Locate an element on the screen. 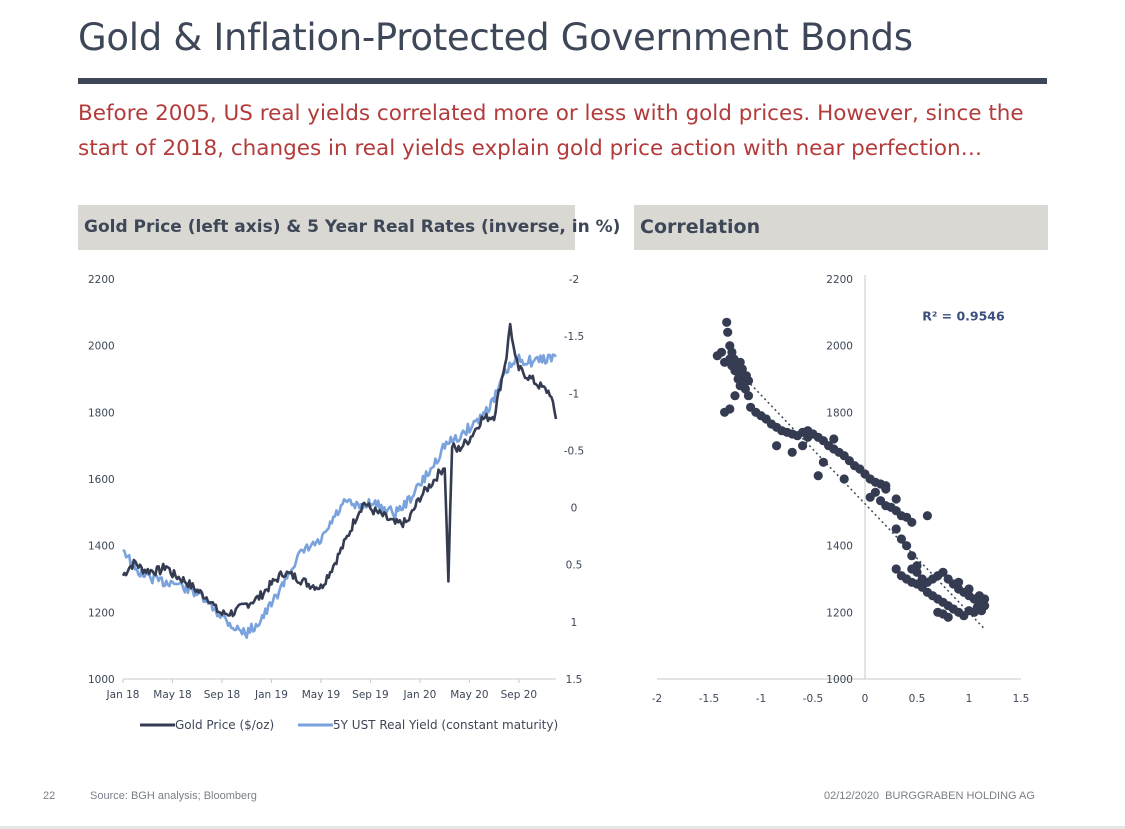 This screenshot has height=829, width=1125. date-company: 02/12/2020 BURGGRABEN HOLDING AG is located at coordinates (929, 796).